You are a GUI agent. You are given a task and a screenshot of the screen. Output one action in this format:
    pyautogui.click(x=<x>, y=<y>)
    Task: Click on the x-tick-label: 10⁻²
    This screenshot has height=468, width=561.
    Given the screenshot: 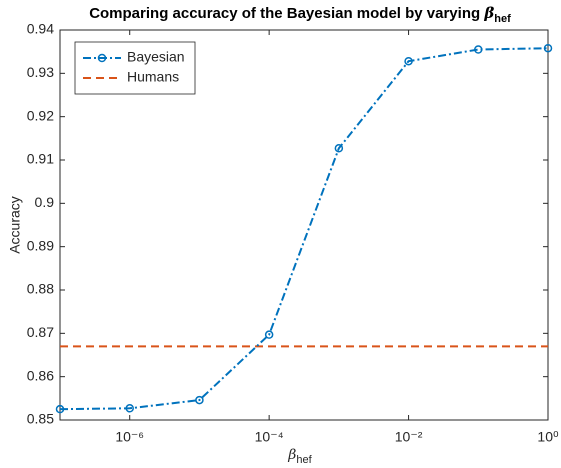 What is the action you would take?
    pyautogui.click(x=409, y=437)
    